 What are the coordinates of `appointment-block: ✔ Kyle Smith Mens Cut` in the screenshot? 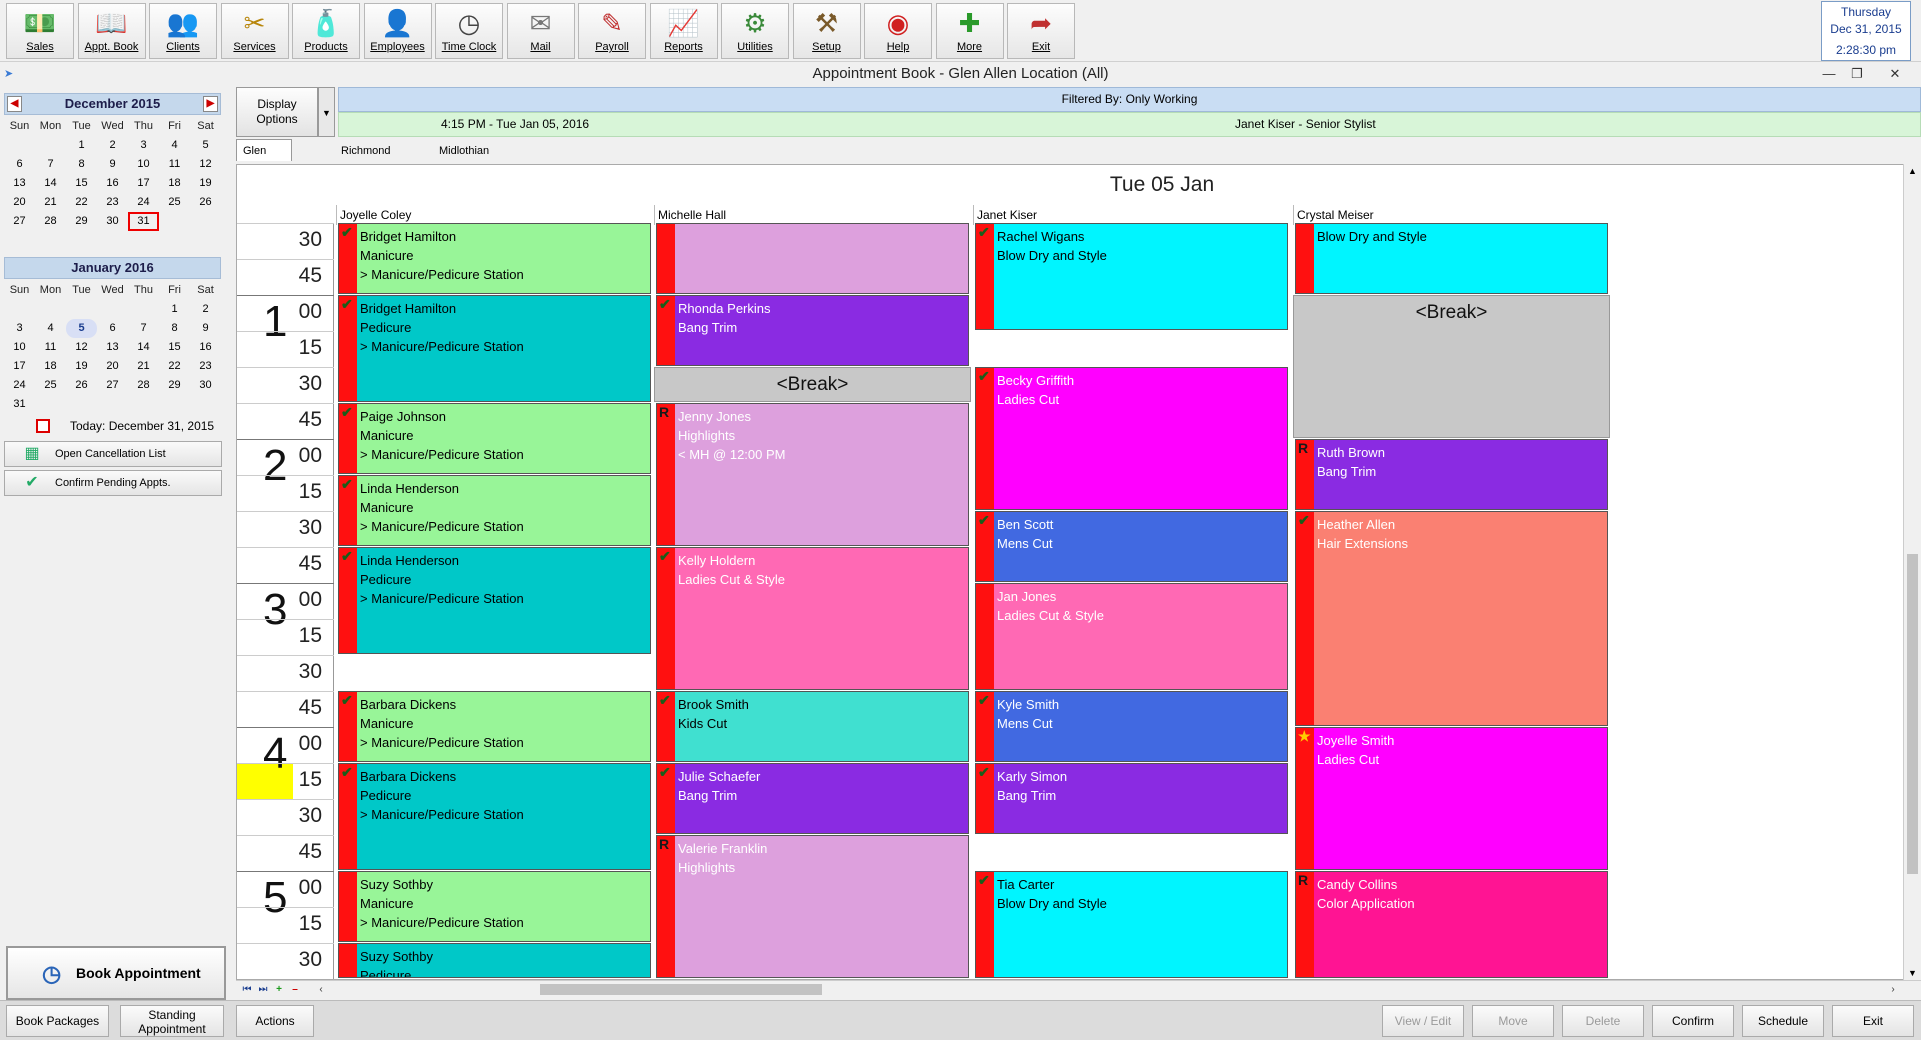 It's located at (1131, 726).